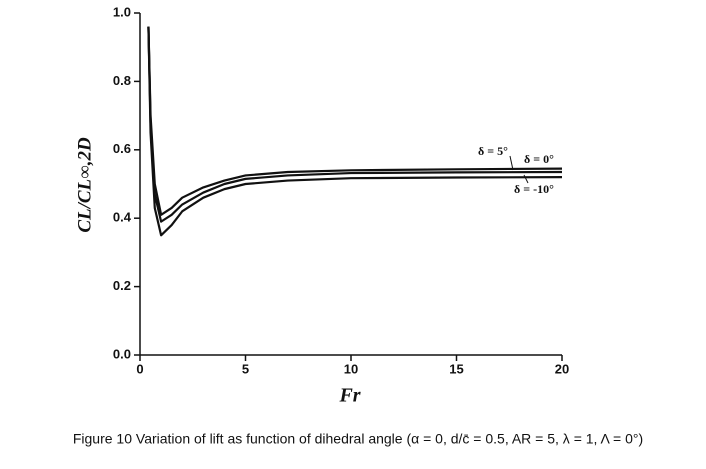 The image size is (706, 469). I want to click on y-tick-label: 0.6, so click(122, 148).